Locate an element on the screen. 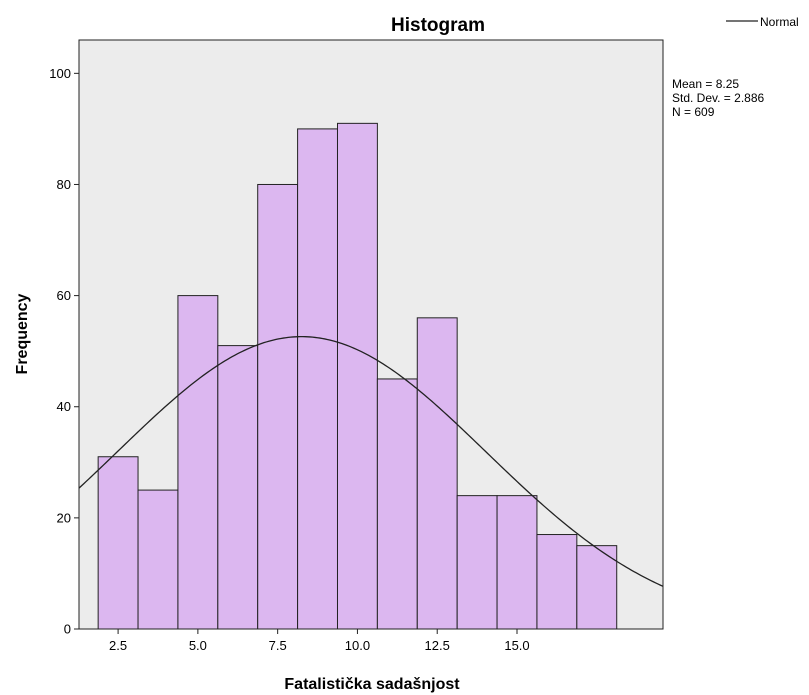 The image size is (809, 695). x-tick-label: 2.5 is located at coordinates (118, 645).